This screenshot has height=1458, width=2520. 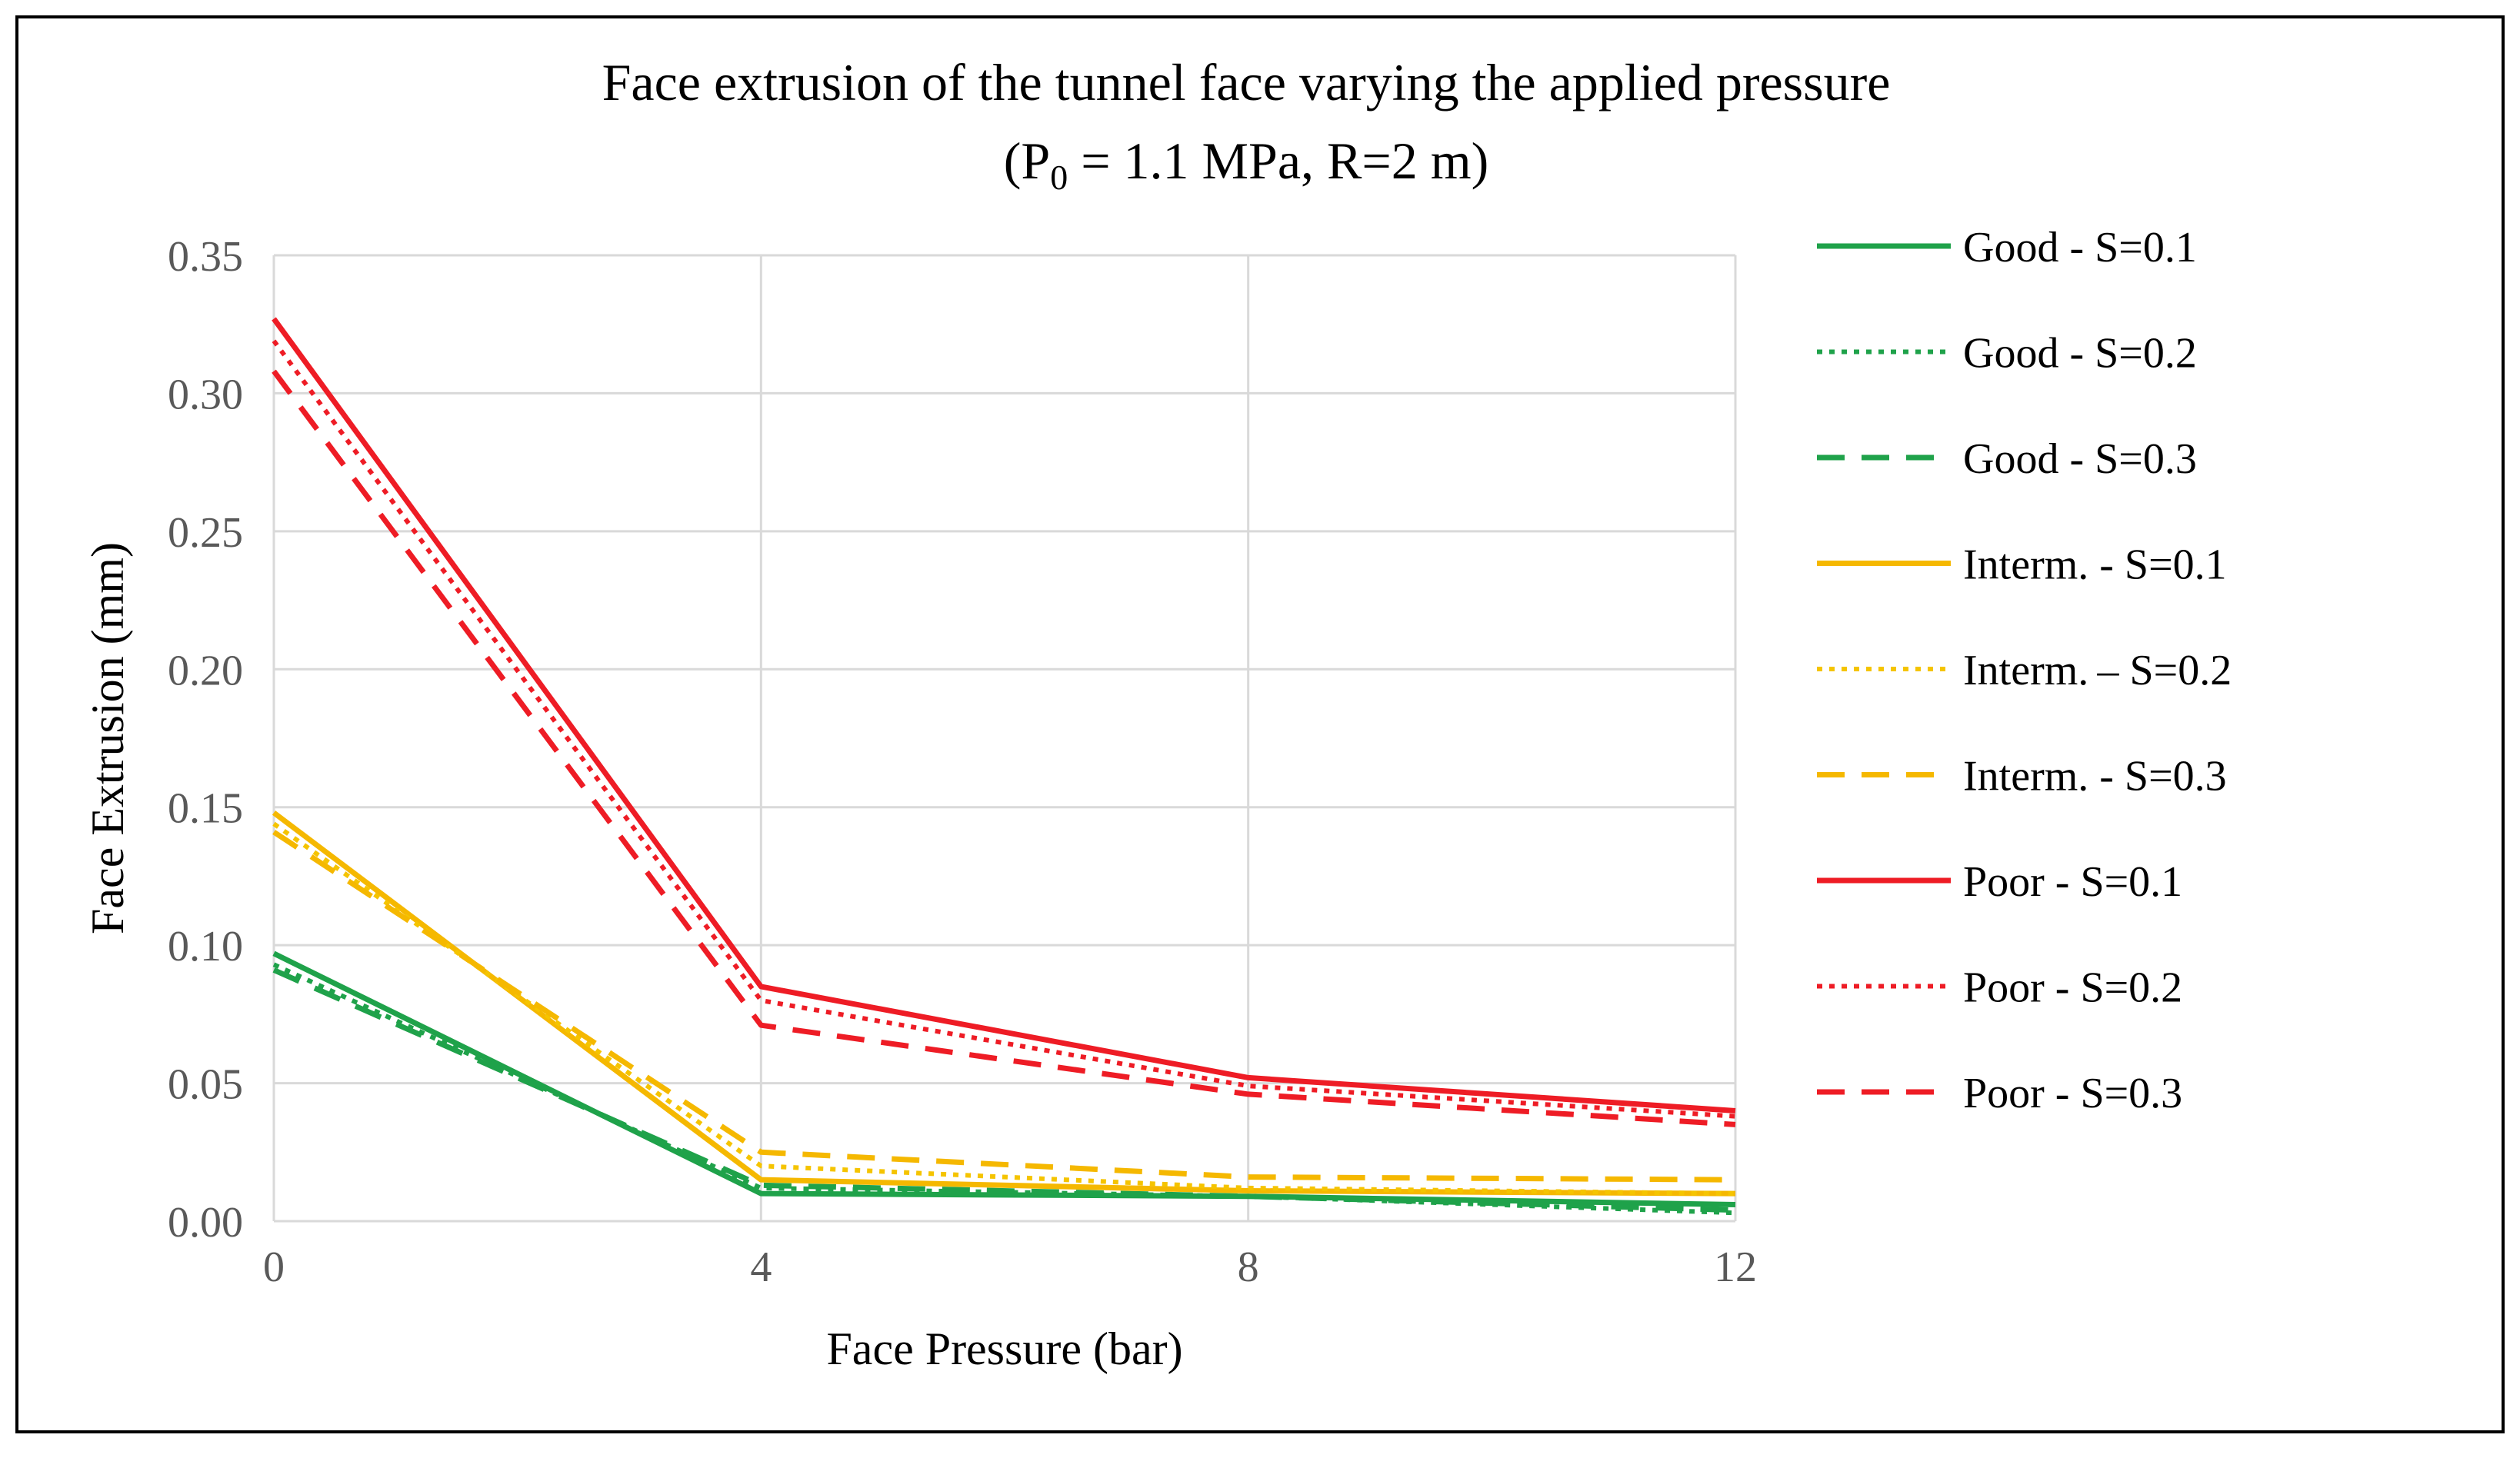 I want to click on y-tick-label: 0.20, so click(x=206, y=670).